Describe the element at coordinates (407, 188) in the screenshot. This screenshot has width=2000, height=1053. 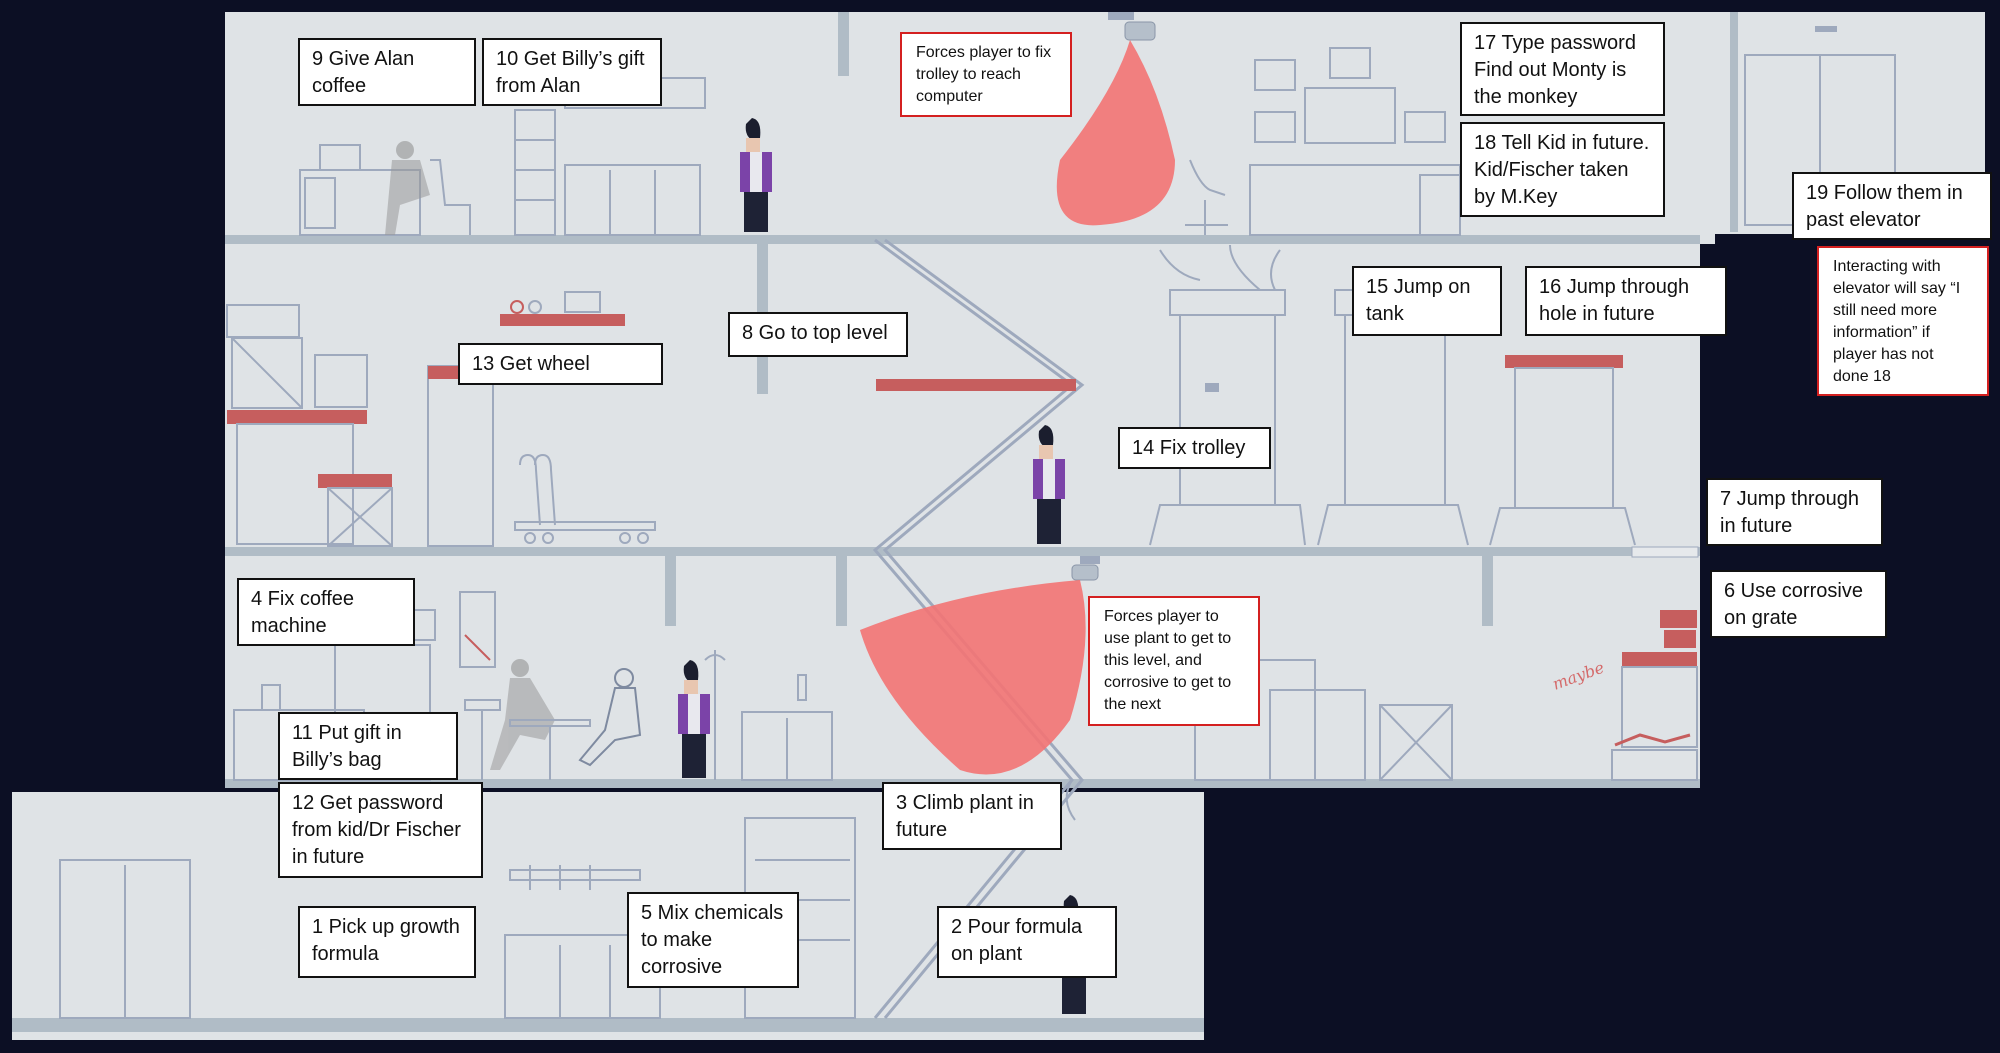
I see `alan-npc-ghost` at that location.